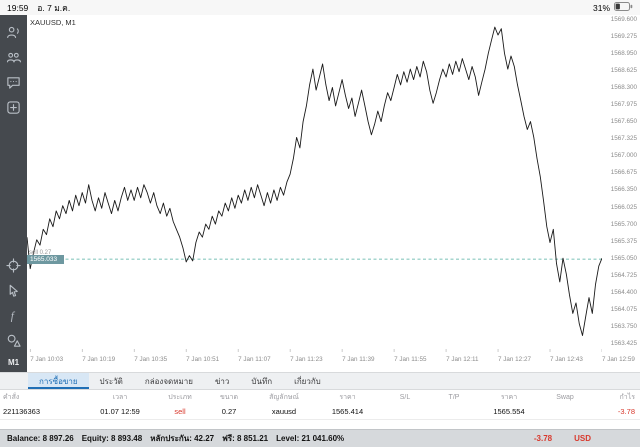 Image resolution: width=640 pixels, height=447 pixels. I want to click on x-axis-label: 7 Jan 12:59, so click(618, 359).